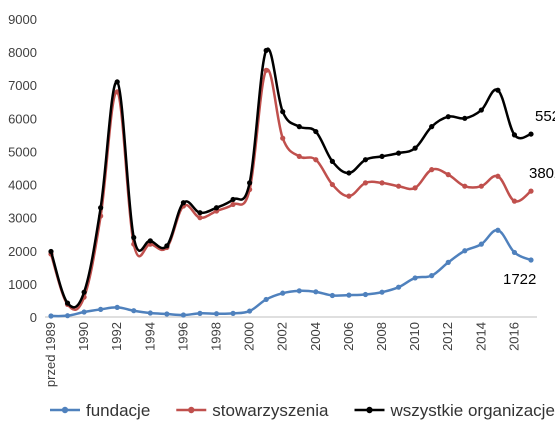 The image size is (555, 439). I want to click on x-tick-label: przed 1989, so click(50, 354).